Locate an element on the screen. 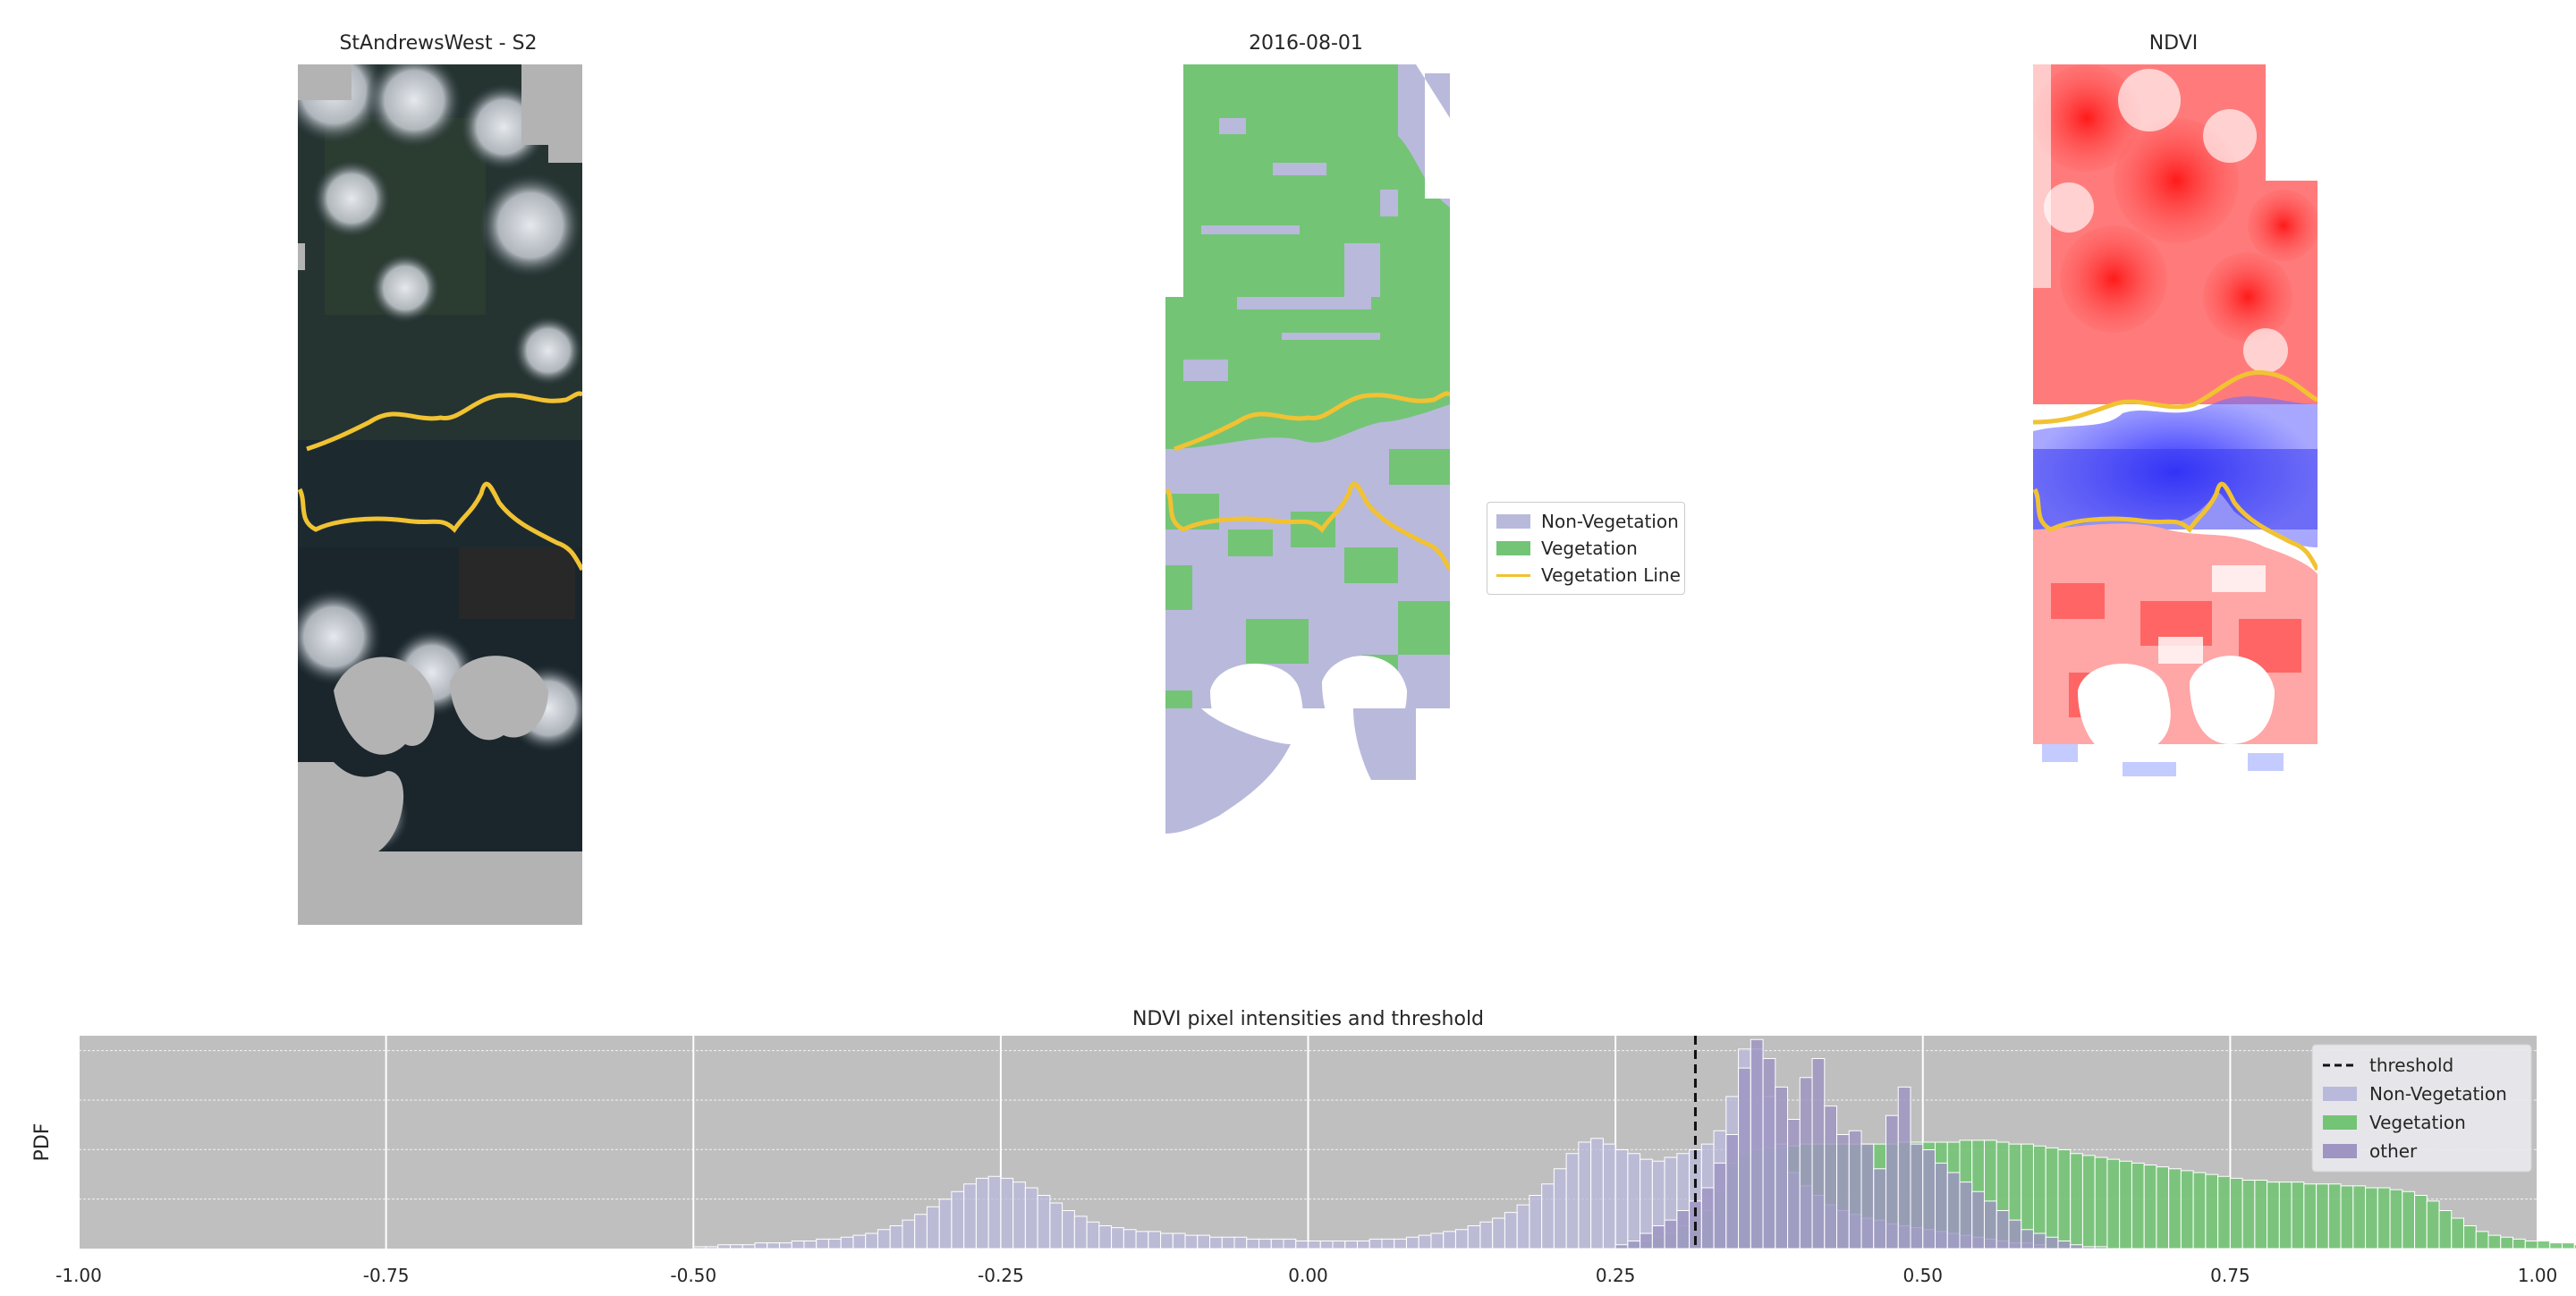 This screenshot has width=2576, height=1296. classification-map is located at coordinates (1307, 466).